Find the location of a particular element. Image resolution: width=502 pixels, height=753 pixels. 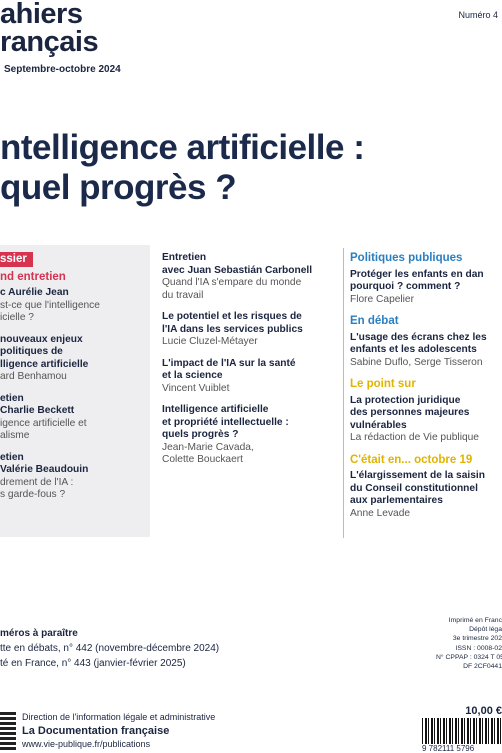

entry-title: aux parlementaires is located at coordinates (396, 500).